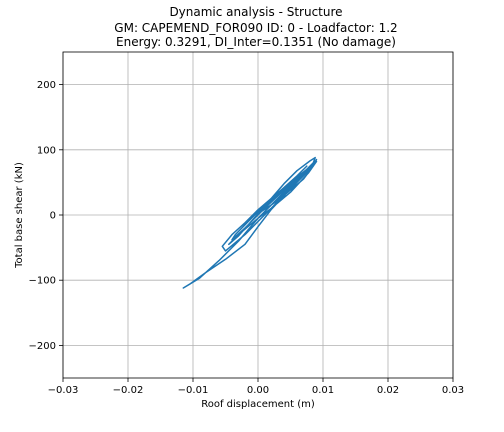  What do you see at coordinates (42, 281) in the screenshot?
I see `y-tick-label: −100` at bounding box center [42, 281].